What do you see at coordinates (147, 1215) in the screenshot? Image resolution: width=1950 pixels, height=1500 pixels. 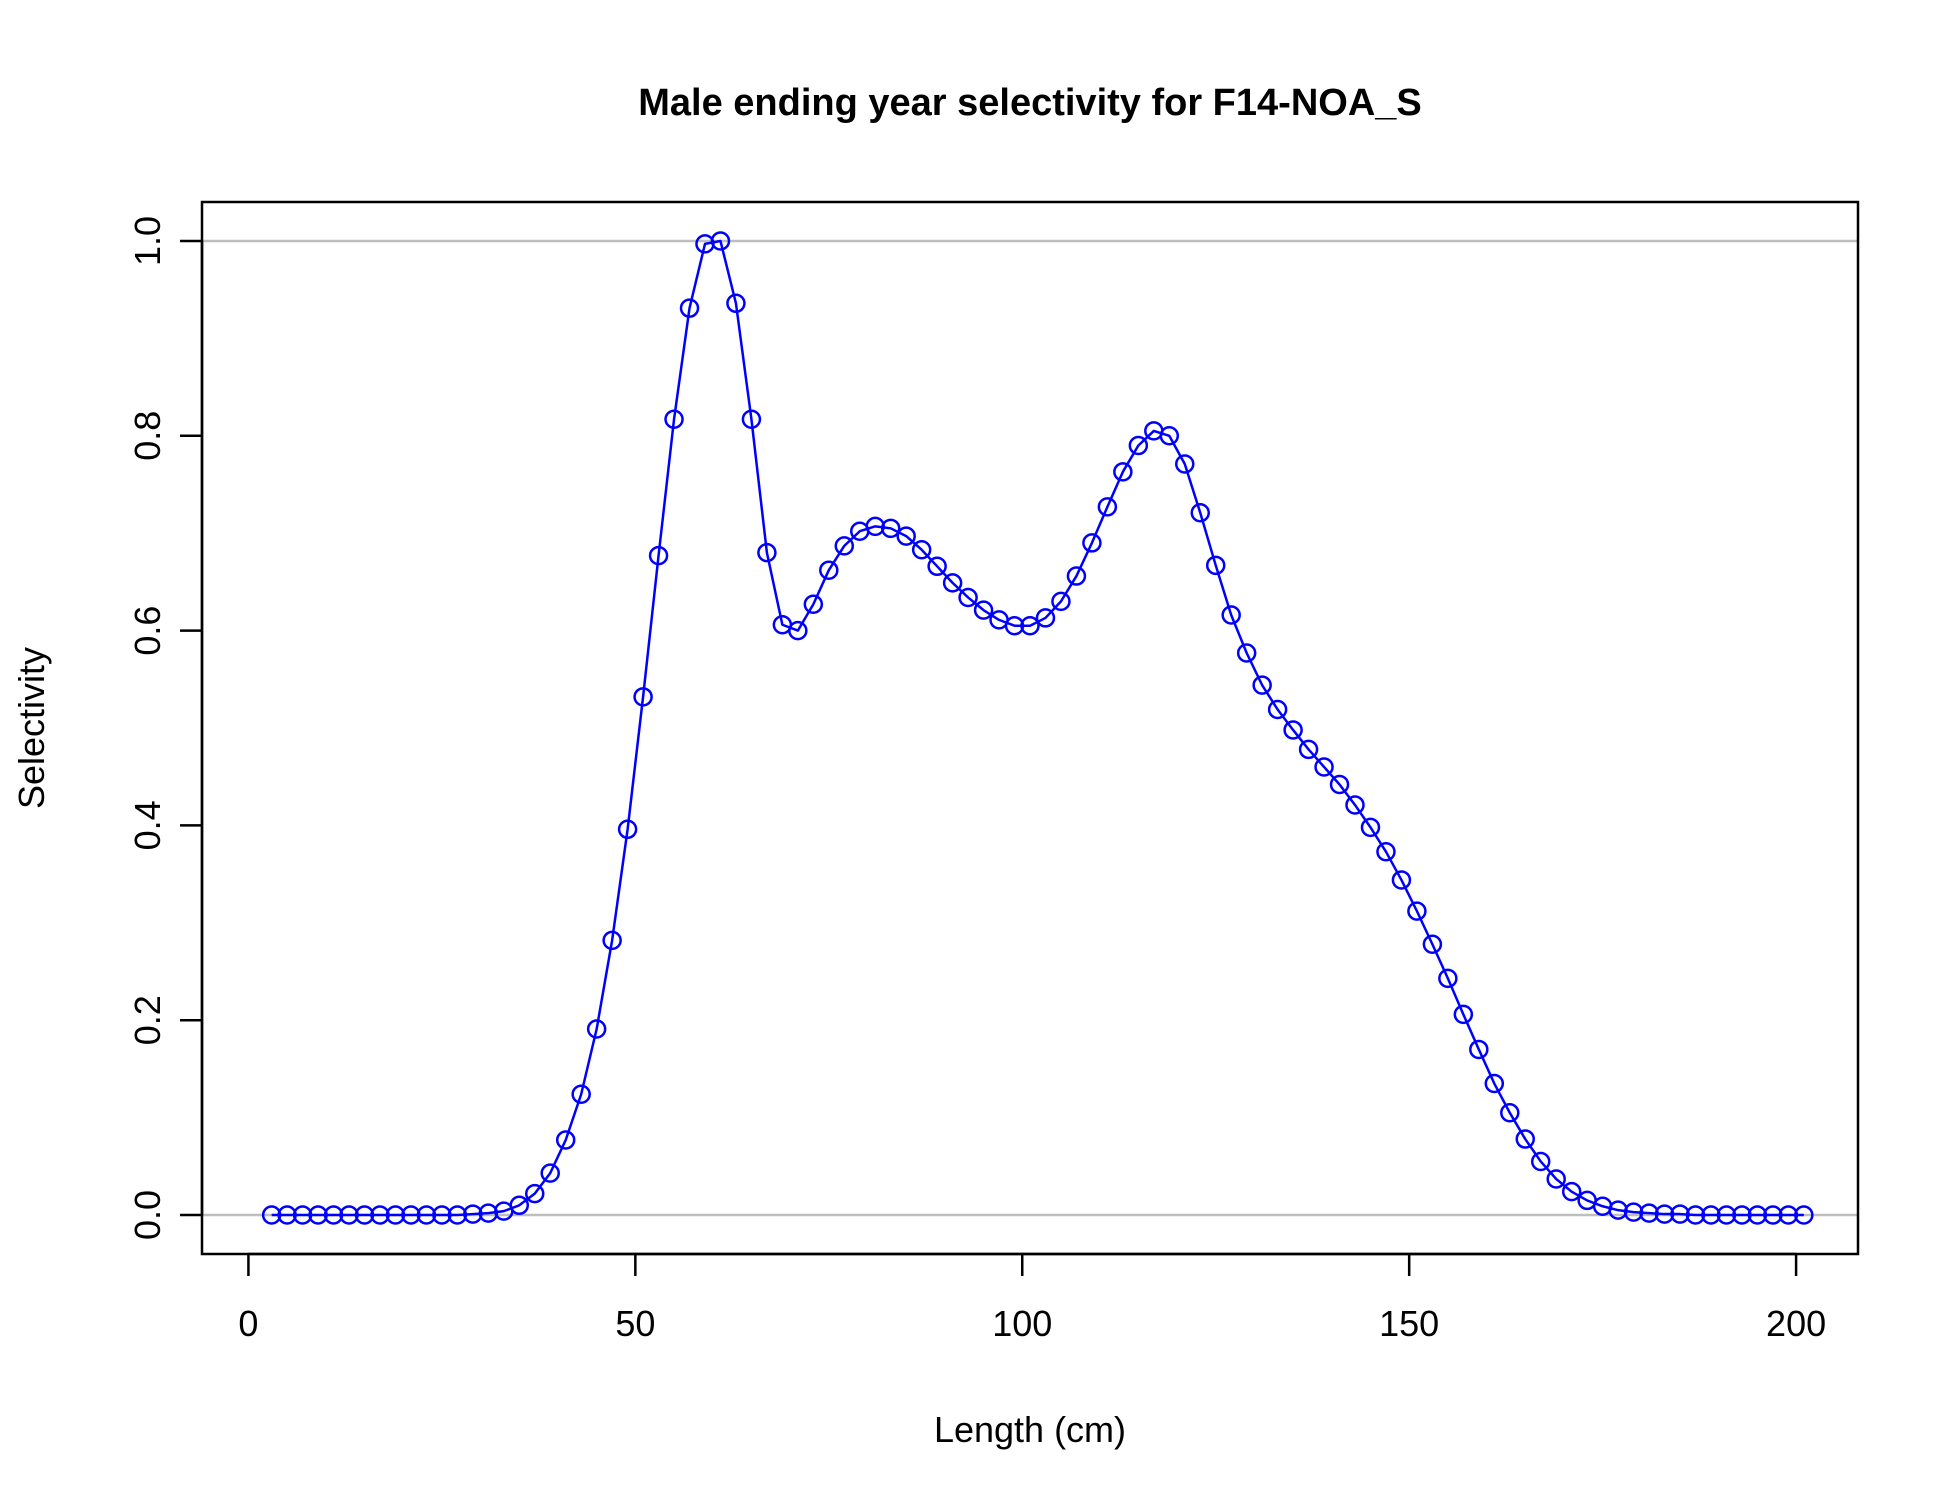 I see `y-tick-label: 0.0` at bounding box center [147, 1215].